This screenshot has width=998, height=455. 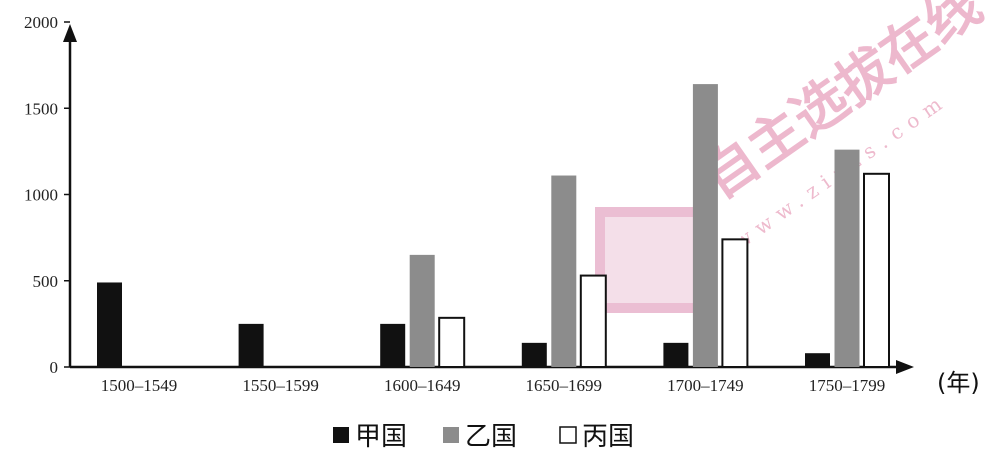 I want to click on y-tick-label: 0, so click(x=54, y=367).